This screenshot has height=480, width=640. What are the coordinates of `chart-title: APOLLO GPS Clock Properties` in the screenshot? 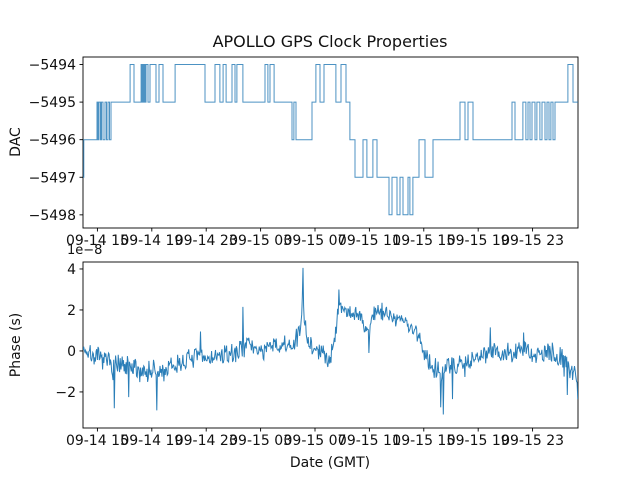 It's located at (330, 41).